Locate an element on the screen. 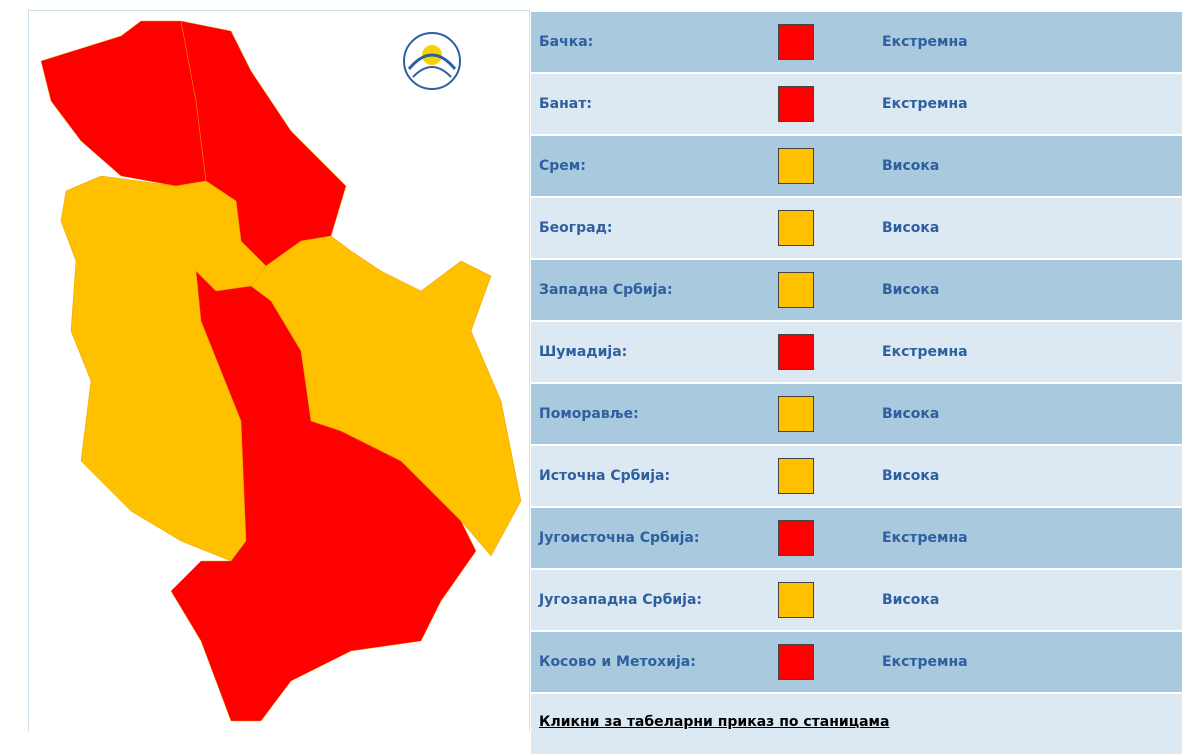  region-row: Шумадија: Екстремна is located at coordinates (856, 353).